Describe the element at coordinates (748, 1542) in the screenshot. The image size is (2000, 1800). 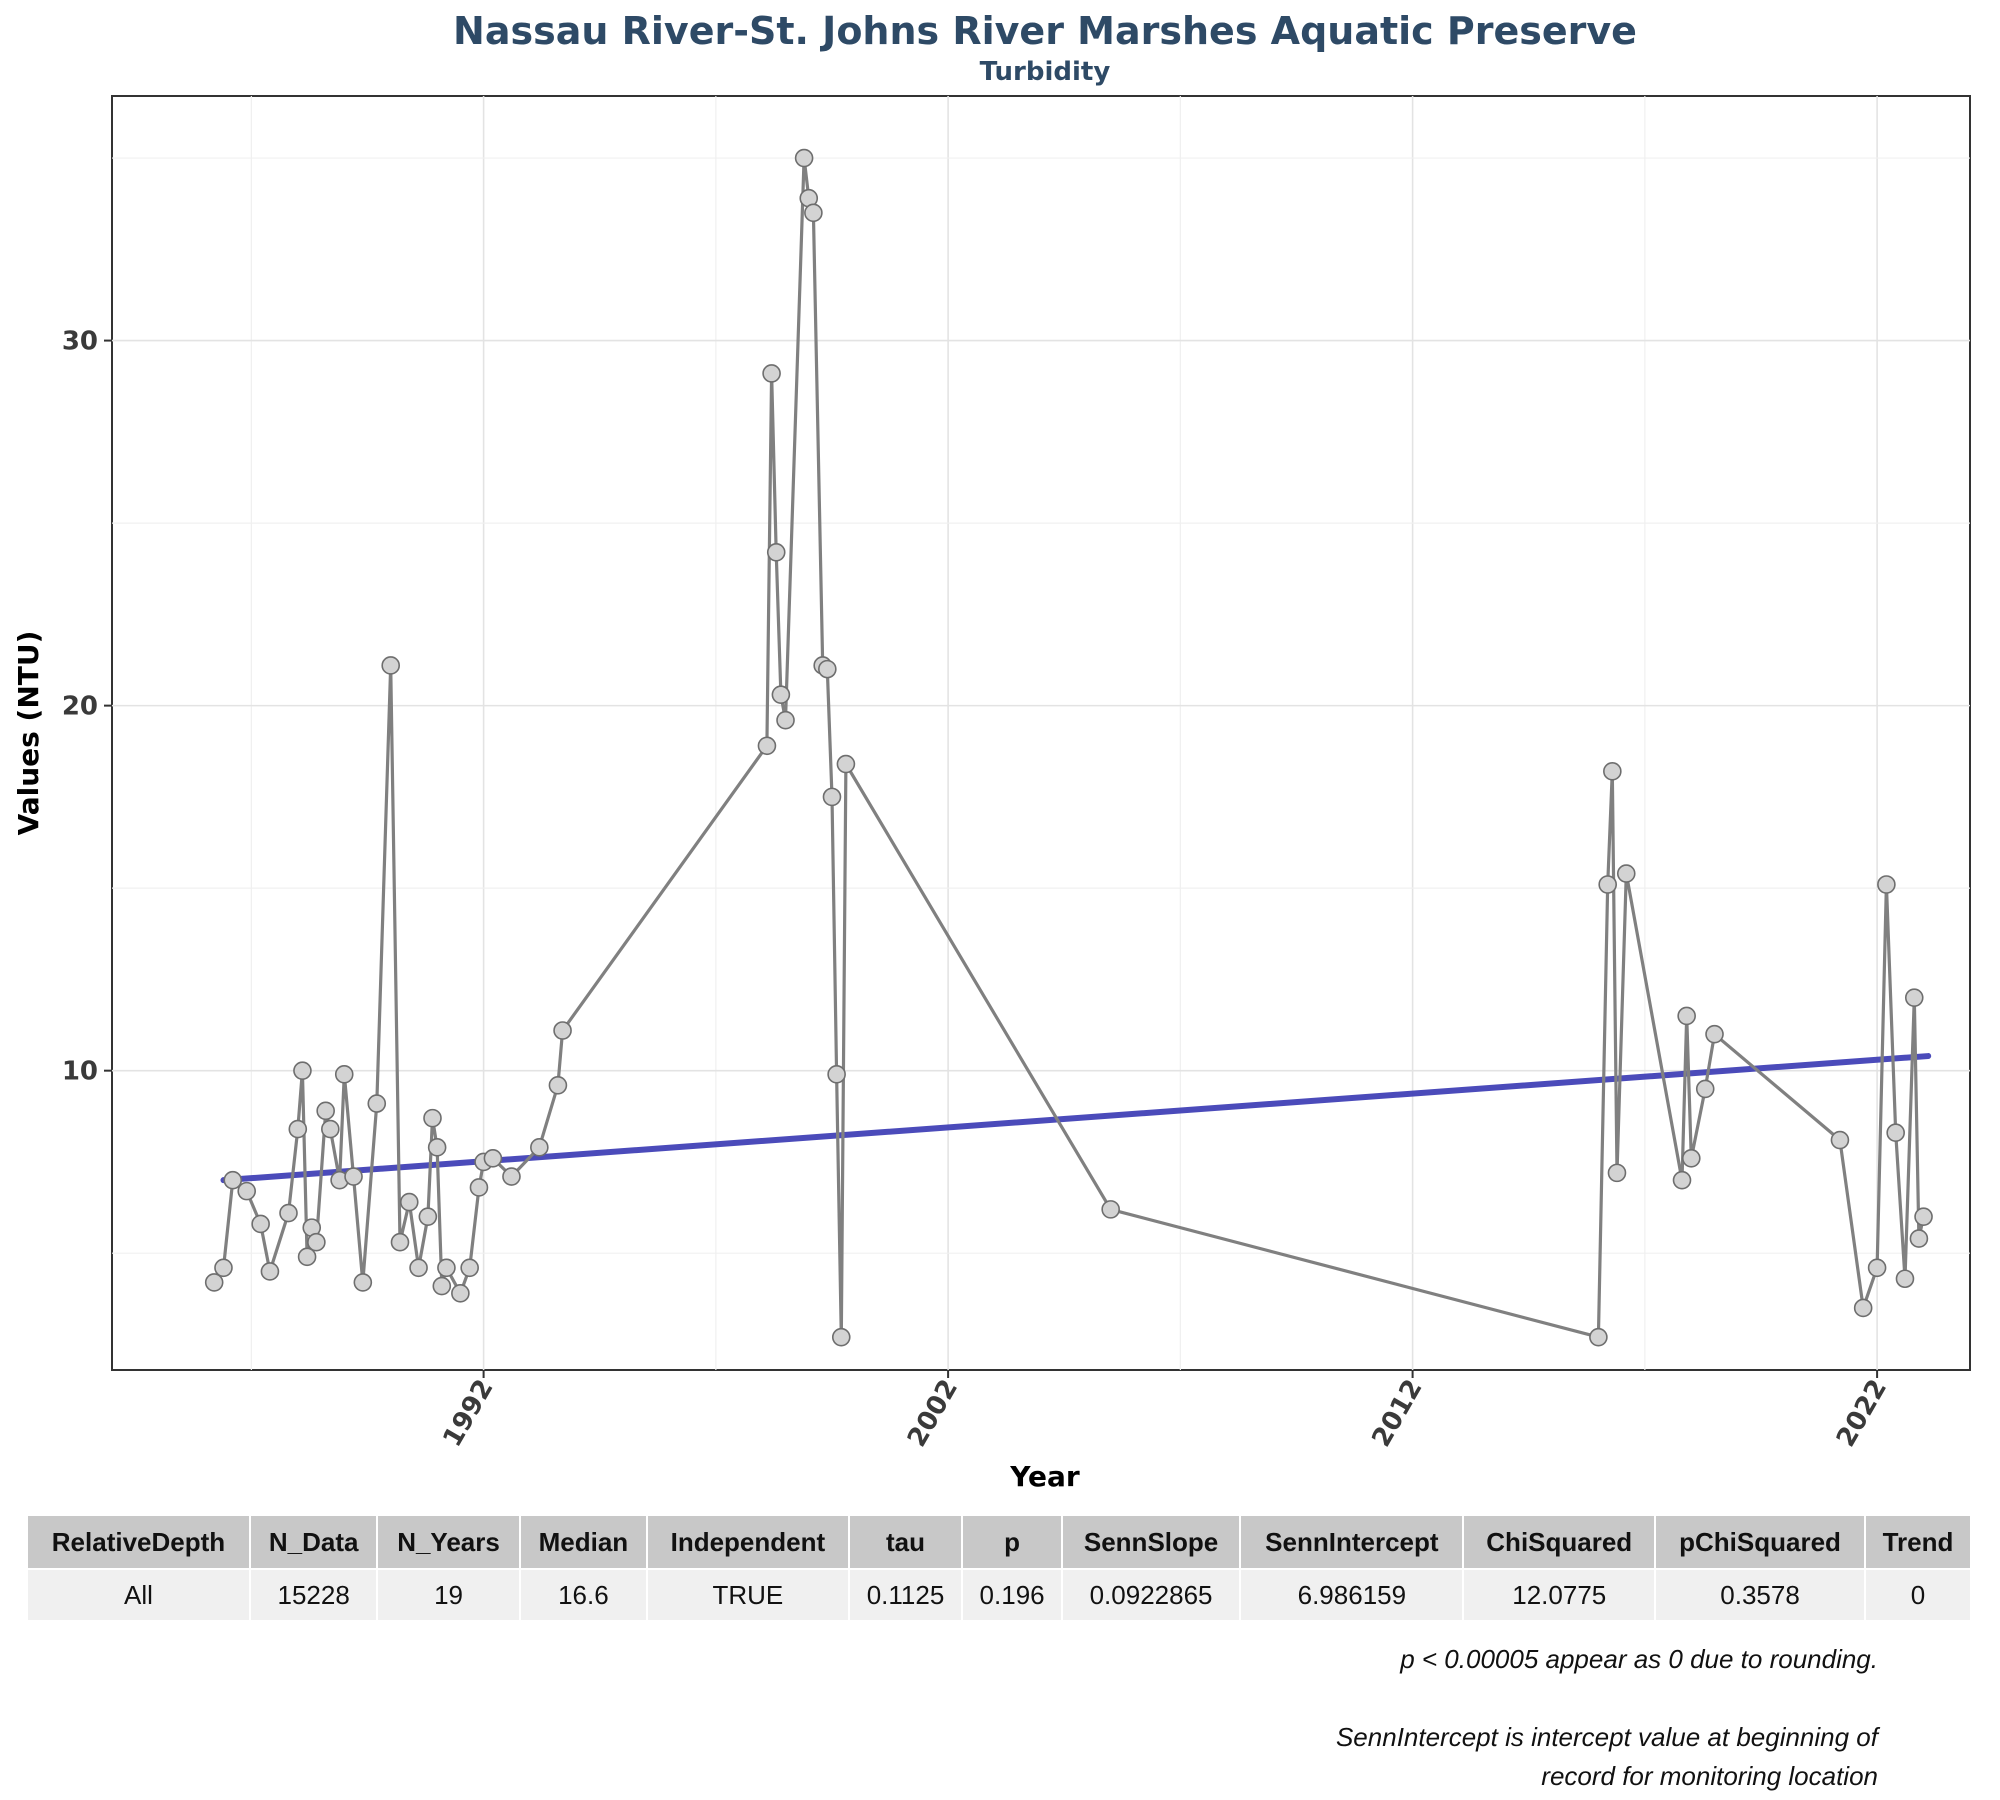
I see `header-independent: Independent` at that location.